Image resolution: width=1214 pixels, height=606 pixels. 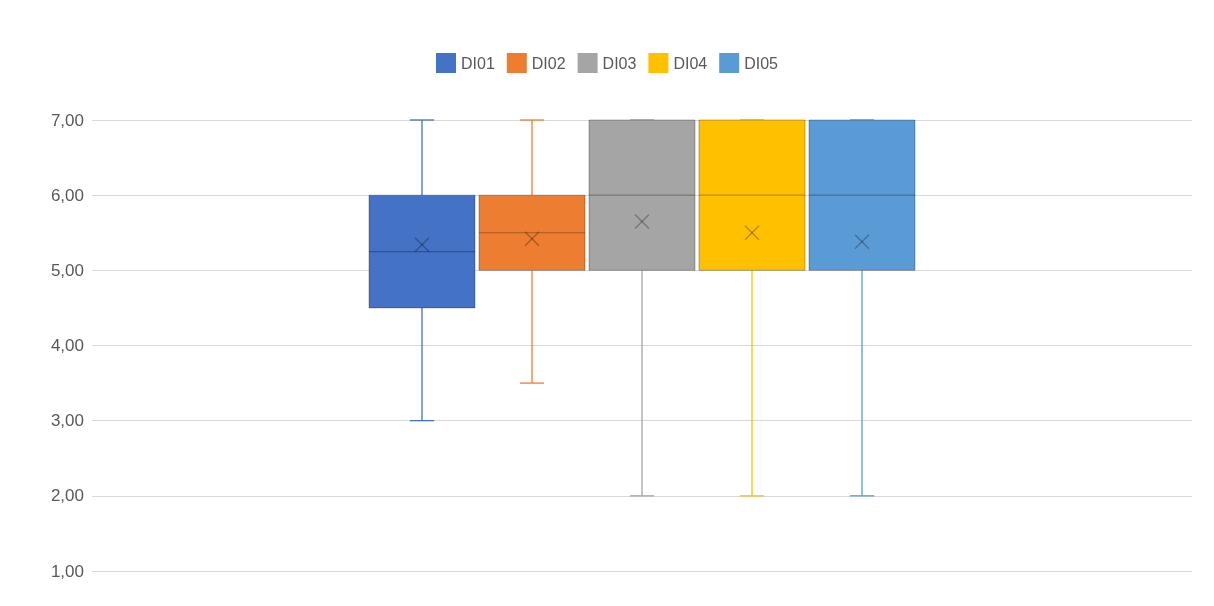 What do you see at coordinates (761, 63) in the screenshot?
I see `legend-label: DI05` at bounding box center [761, 63].